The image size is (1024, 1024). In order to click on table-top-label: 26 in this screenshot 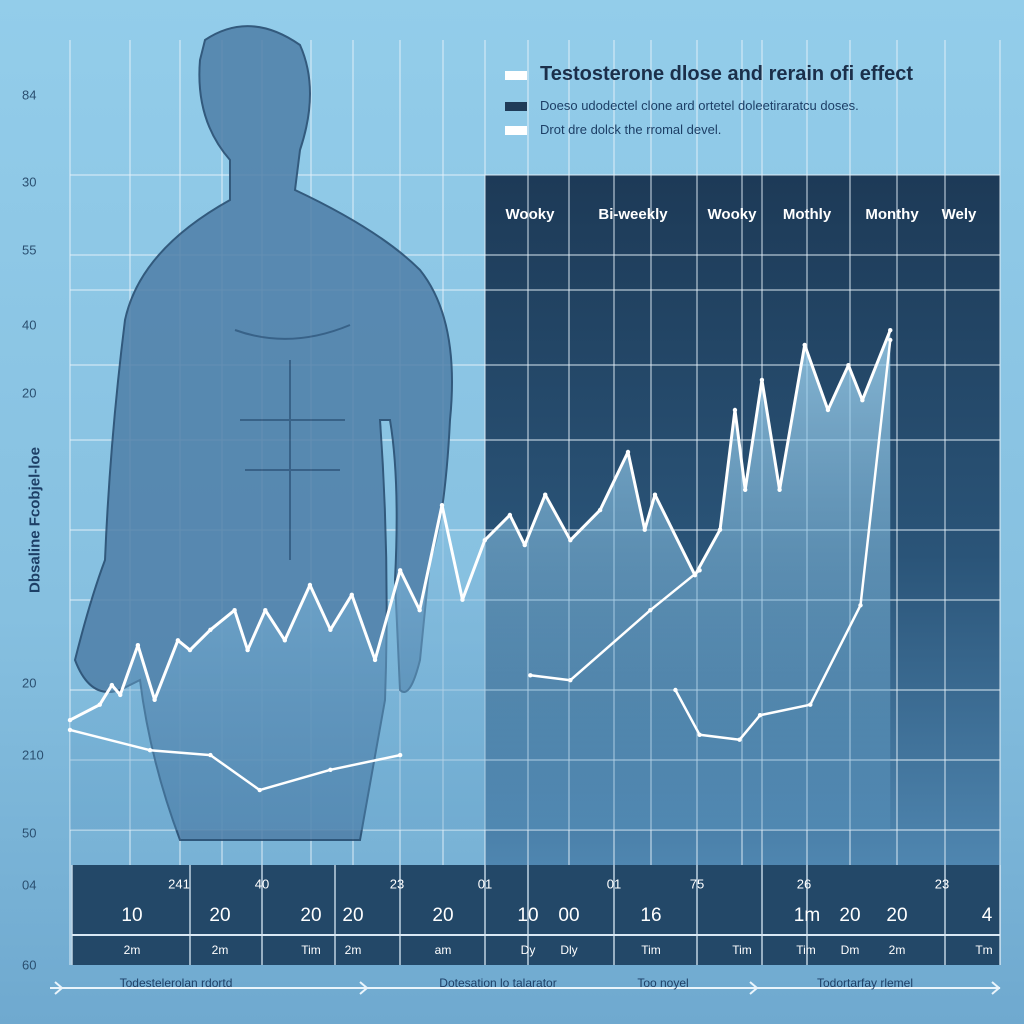, I will do `click(804, 884)`.